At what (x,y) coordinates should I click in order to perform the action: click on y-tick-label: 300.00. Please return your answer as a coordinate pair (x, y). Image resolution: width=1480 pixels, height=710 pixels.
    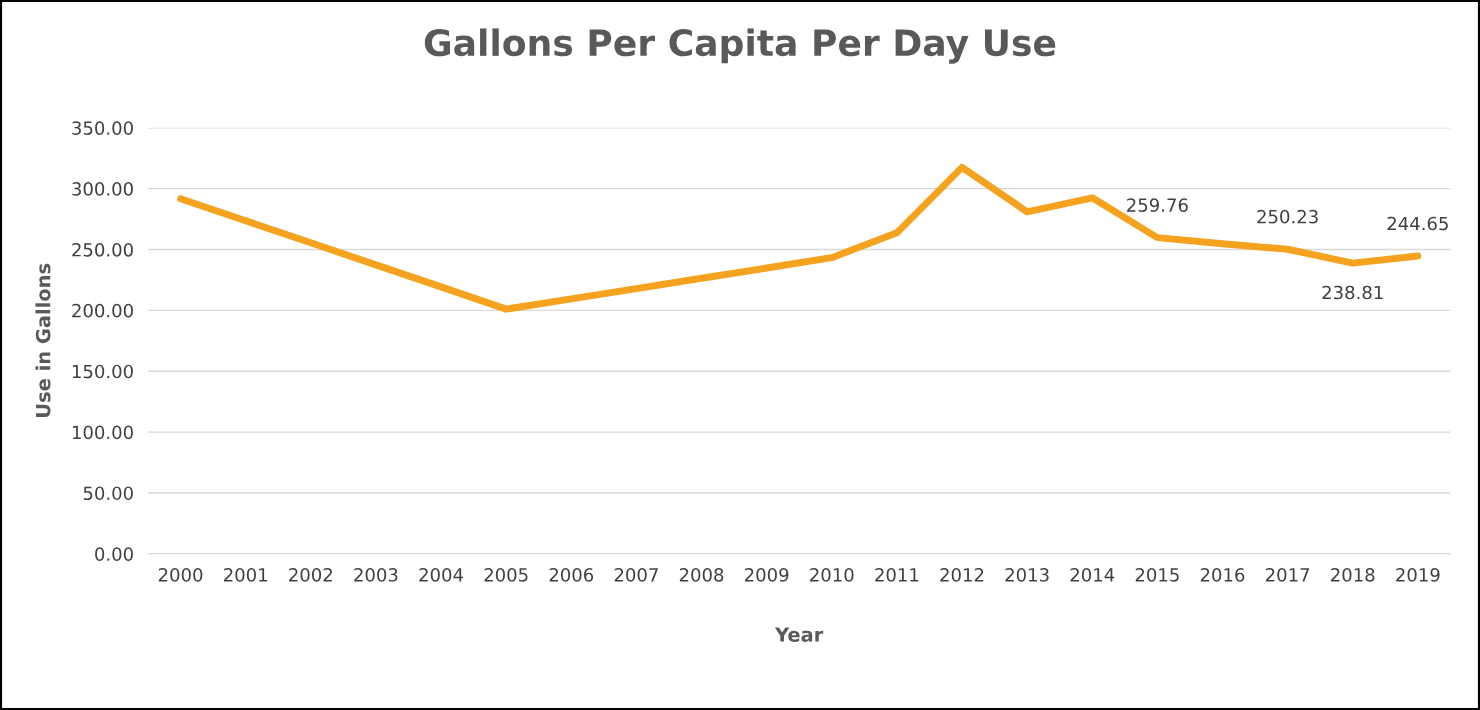
    Looking at the image, I should click on (102, 189).